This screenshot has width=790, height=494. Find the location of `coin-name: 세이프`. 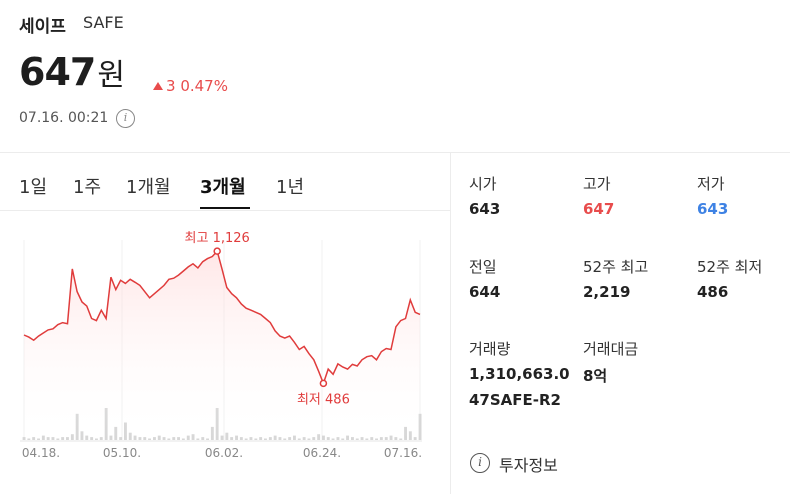

coin-name: 세이프 is located at coordinates (42, 27).